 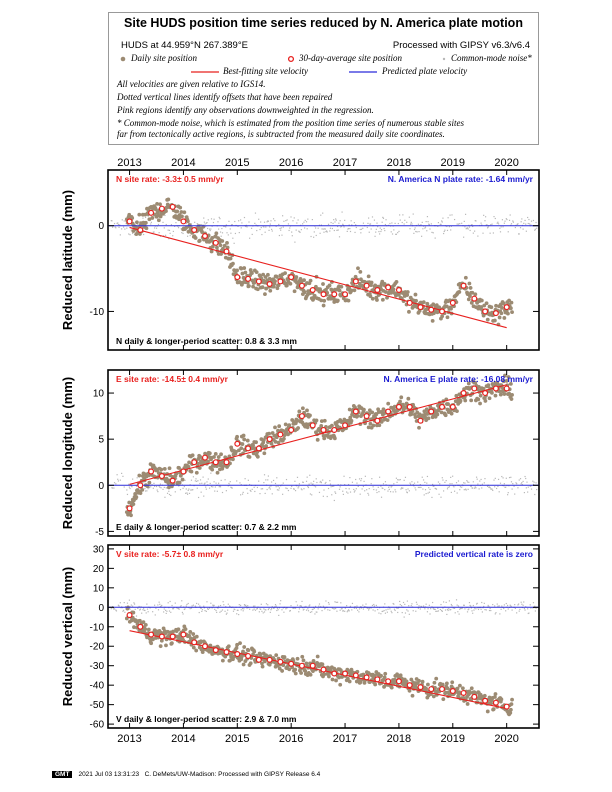 I want to click on footer-timestamp: 2021 Jul 03 13:31:23, so click(x=109, y=774).